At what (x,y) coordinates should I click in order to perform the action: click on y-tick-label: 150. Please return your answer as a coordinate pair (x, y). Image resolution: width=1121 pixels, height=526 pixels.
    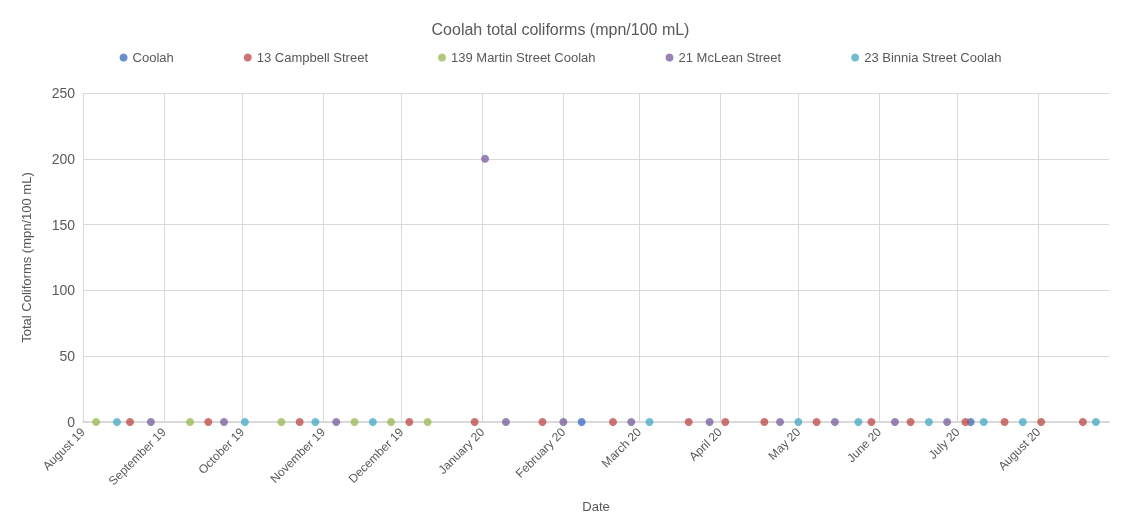
    Looking at the image, I should click on (63, 224).